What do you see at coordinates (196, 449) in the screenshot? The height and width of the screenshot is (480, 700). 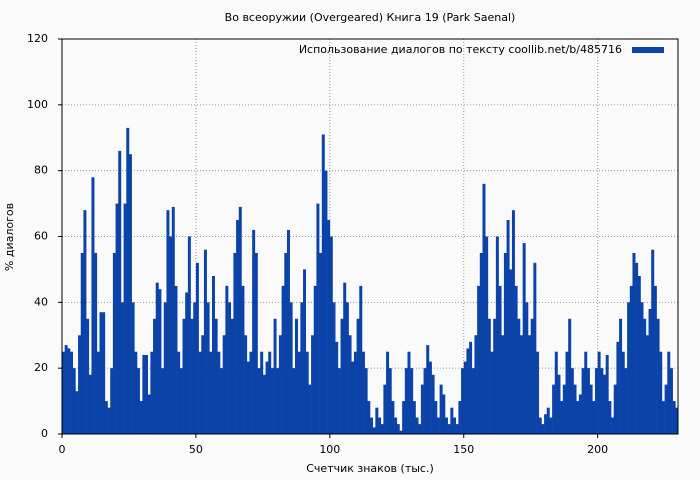 I see `x-tick-label: 50` at bounding box center [196, 449].